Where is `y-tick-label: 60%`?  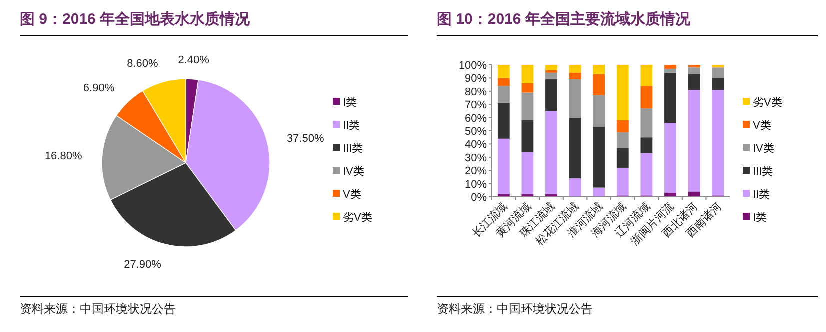
y-tick-label: 60% is located at coordinates (476, 118).